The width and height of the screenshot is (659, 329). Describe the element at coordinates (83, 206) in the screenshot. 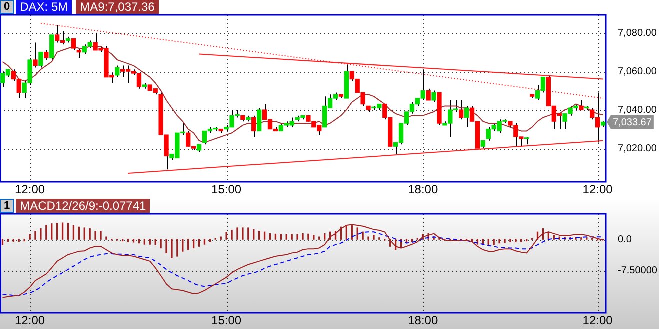

I see `chart-title: MACD12/26/9:-0.07741` at that location.